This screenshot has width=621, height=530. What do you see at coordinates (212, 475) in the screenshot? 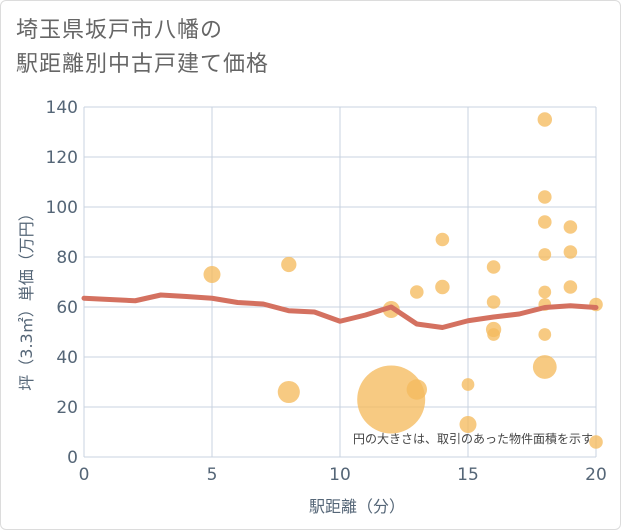
I see `x-tick-label: 5` at bounding box center [212, 475].